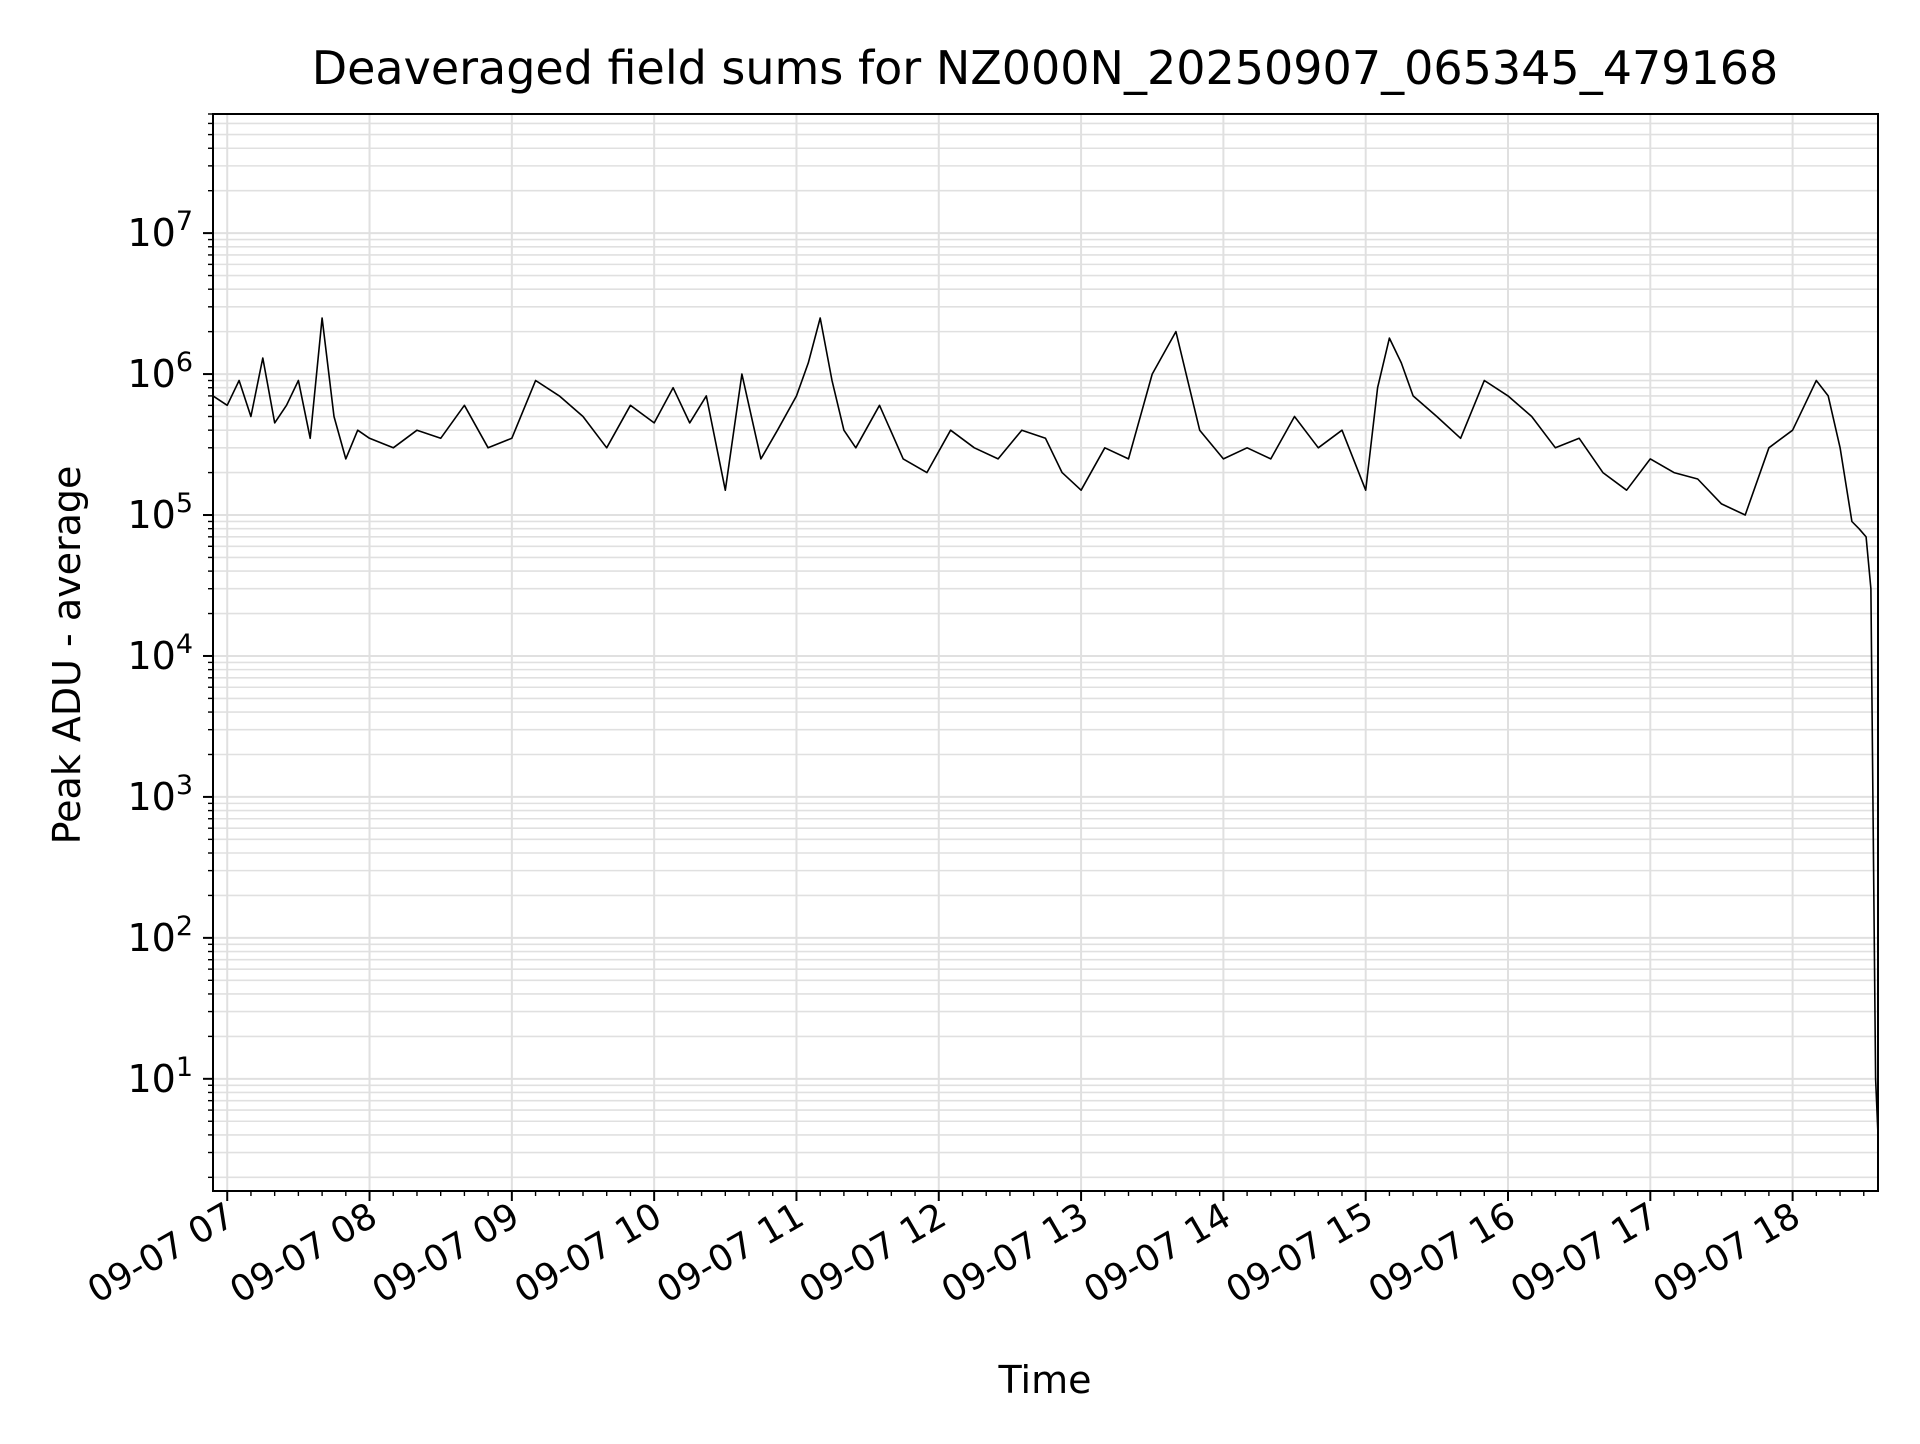 The width and height of the screenshot is (1920, 1444). I want to click on x-tick-label: 09-07 14, so click(1157, 1253).